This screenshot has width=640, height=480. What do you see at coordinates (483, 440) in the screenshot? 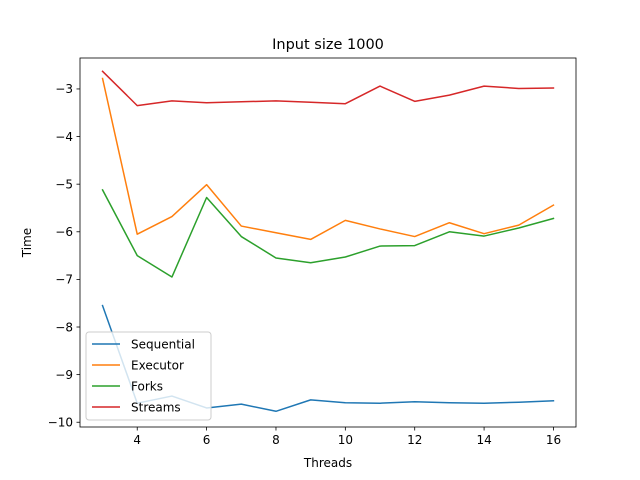
I see `x-tick-label: 14` at bounding box center [483, 440].